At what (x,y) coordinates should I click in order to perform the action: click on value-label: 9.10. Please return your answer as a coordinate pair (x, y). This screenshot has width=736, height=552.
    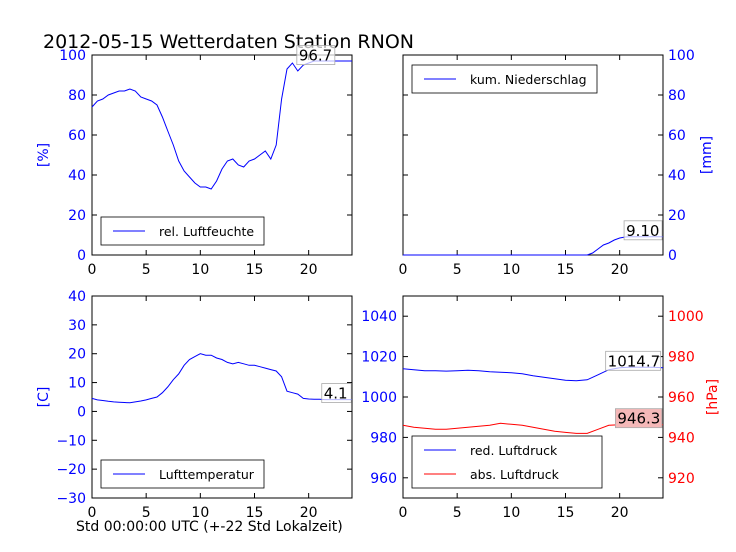
    Looking at the image, I should click on (642, 231).